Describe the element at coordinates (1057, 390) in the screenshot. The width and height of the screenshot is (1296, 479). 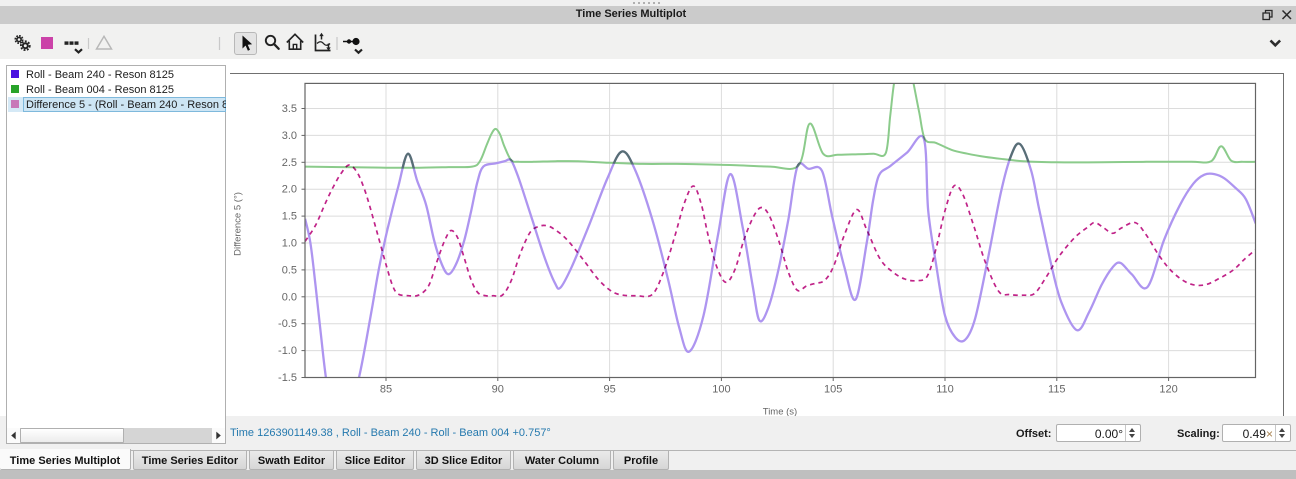
I see `svg-text: 115` at that location.